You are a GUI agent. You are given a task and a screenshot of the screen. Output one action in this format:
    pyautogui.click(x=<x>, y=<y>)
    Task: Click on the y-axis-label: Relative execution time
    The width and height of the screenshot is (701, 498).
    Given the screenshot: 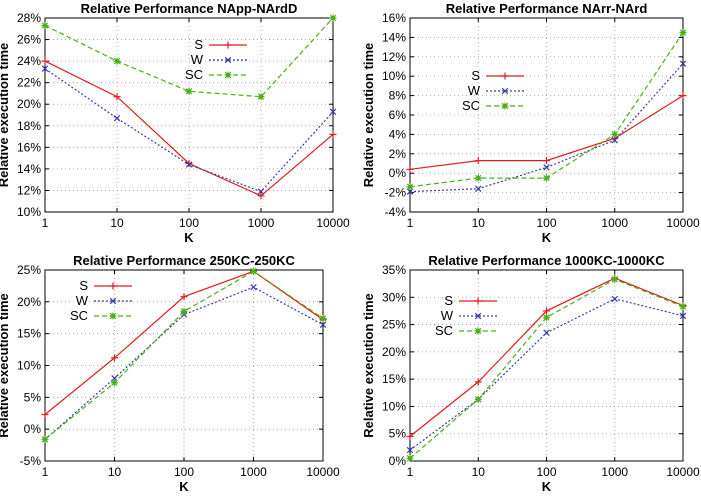 What is the action you would take?
    pyautogui.click(x=5, y=115)
    